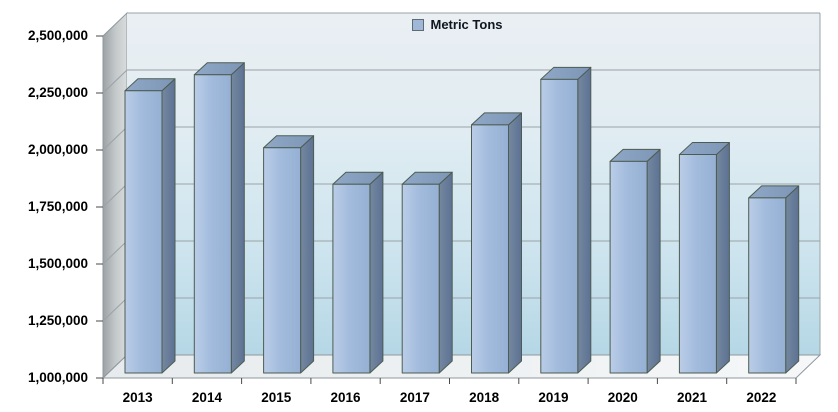 The height and width of the screenshot is (412, 838). What do you see at coordinates (206, 397) in the screenshot?
I see `x-tick-label: 2014` at bounding box center [206, 397].